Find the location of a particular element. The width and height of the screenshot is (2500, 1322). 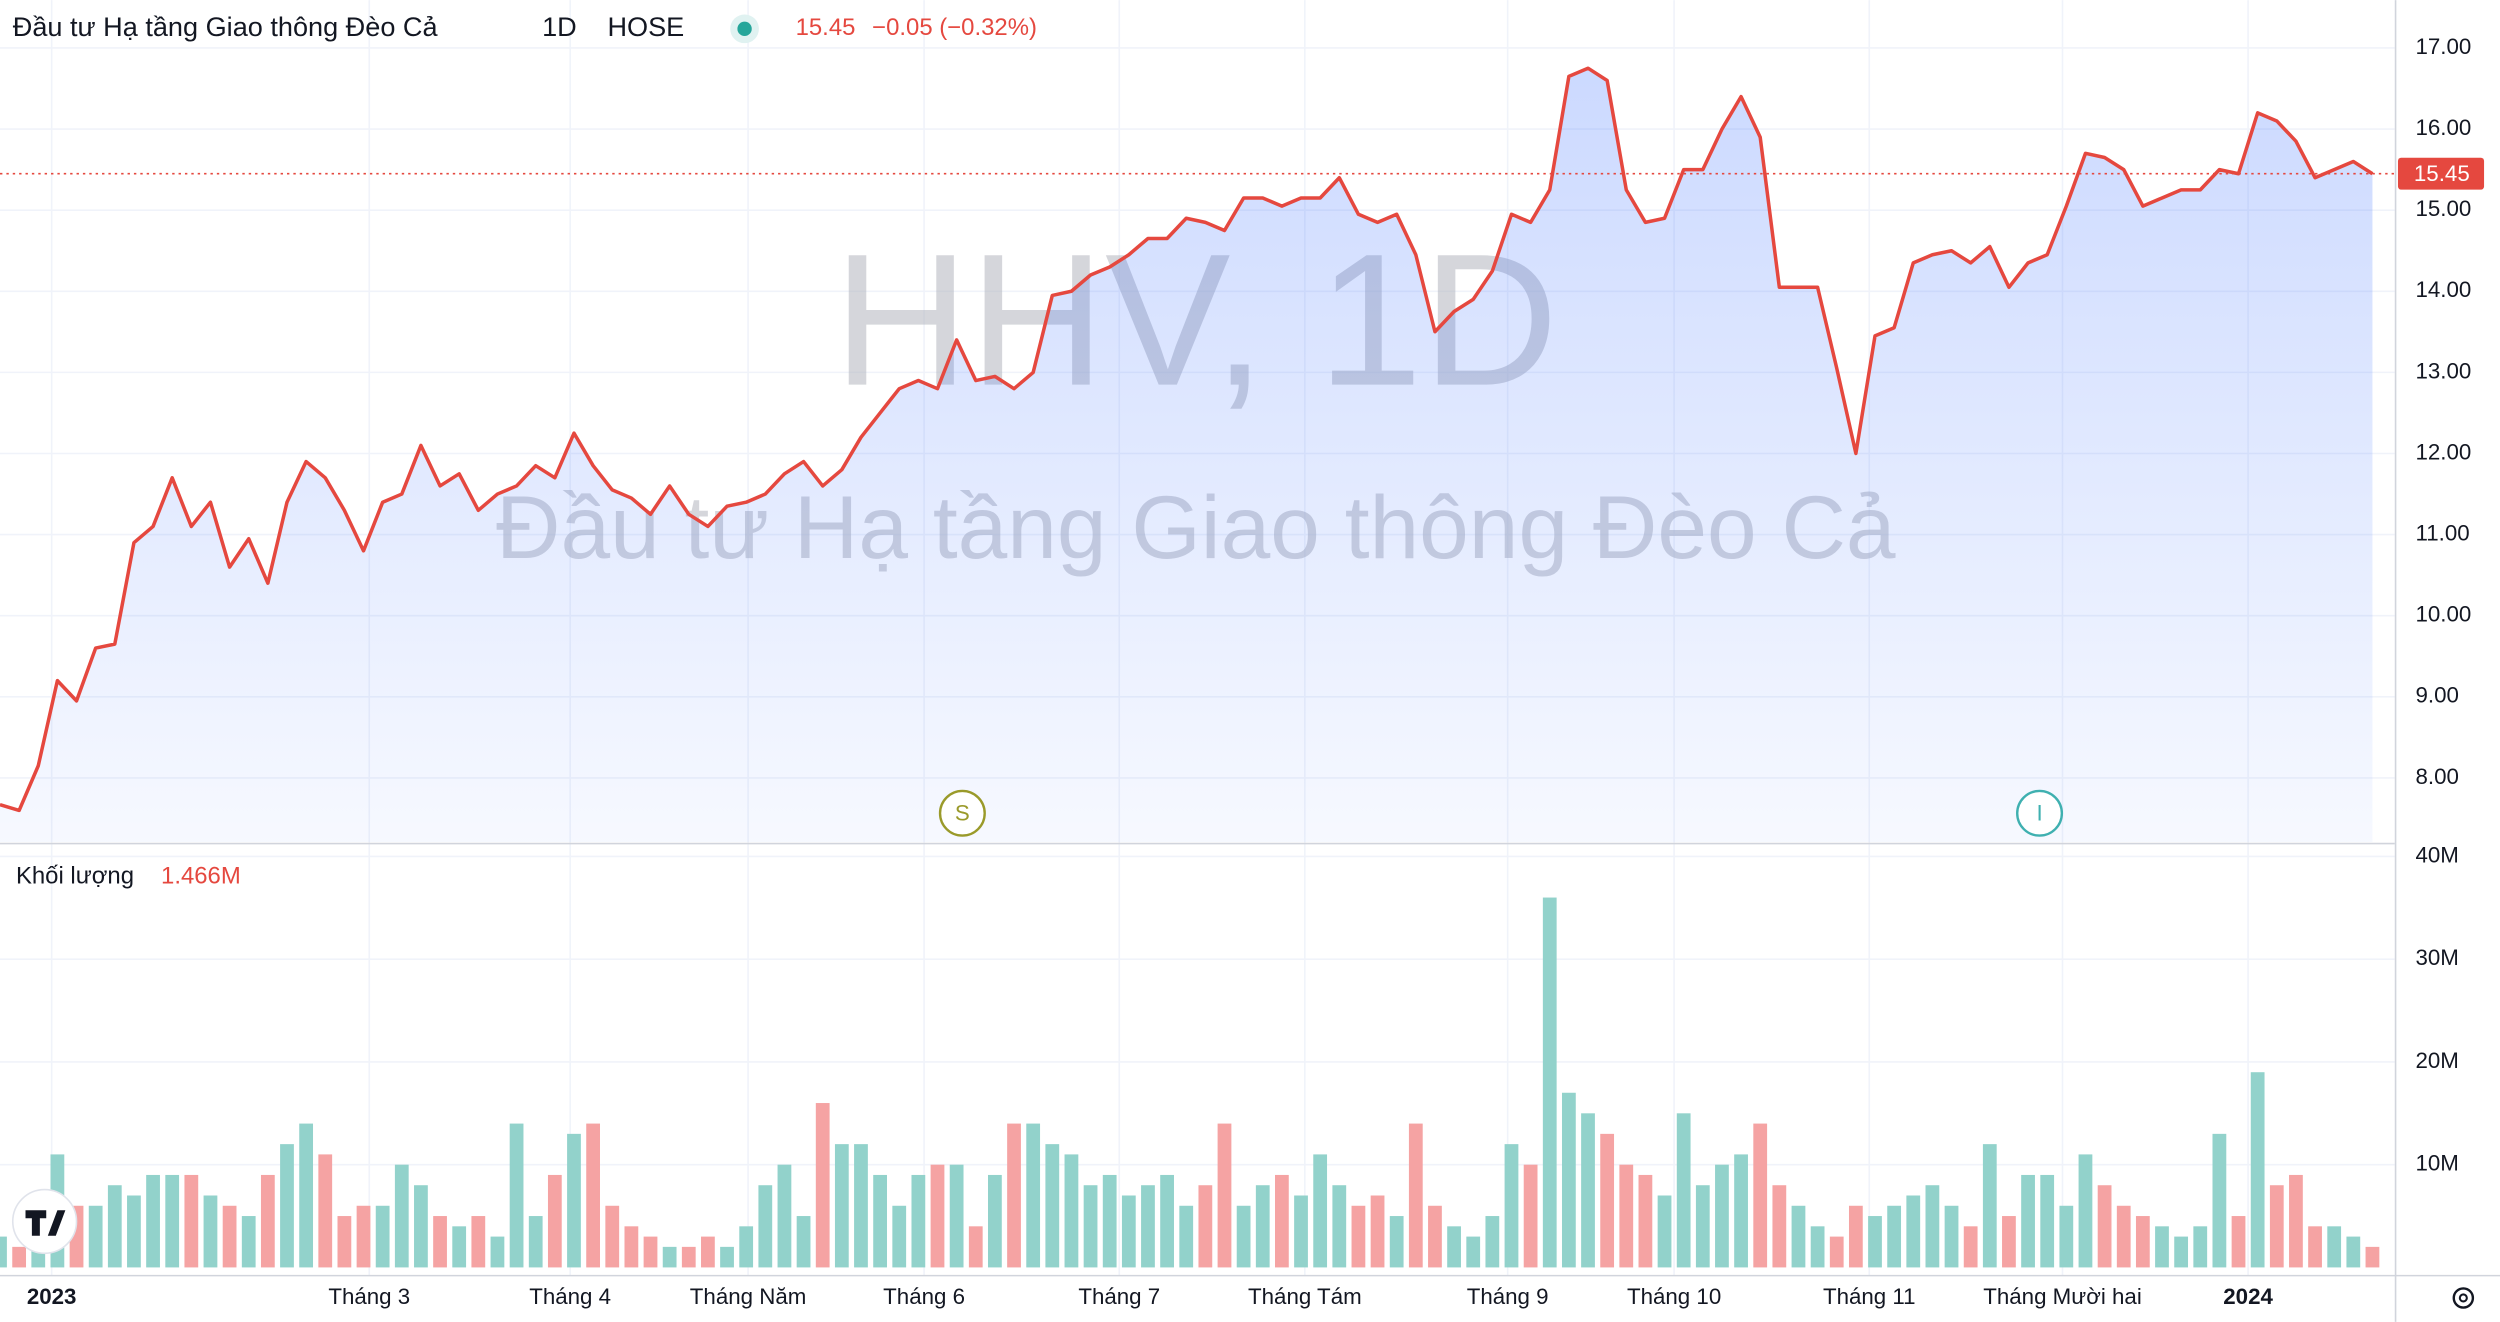

last-price-label: 15.45 is located at coordinates (2442, 173).